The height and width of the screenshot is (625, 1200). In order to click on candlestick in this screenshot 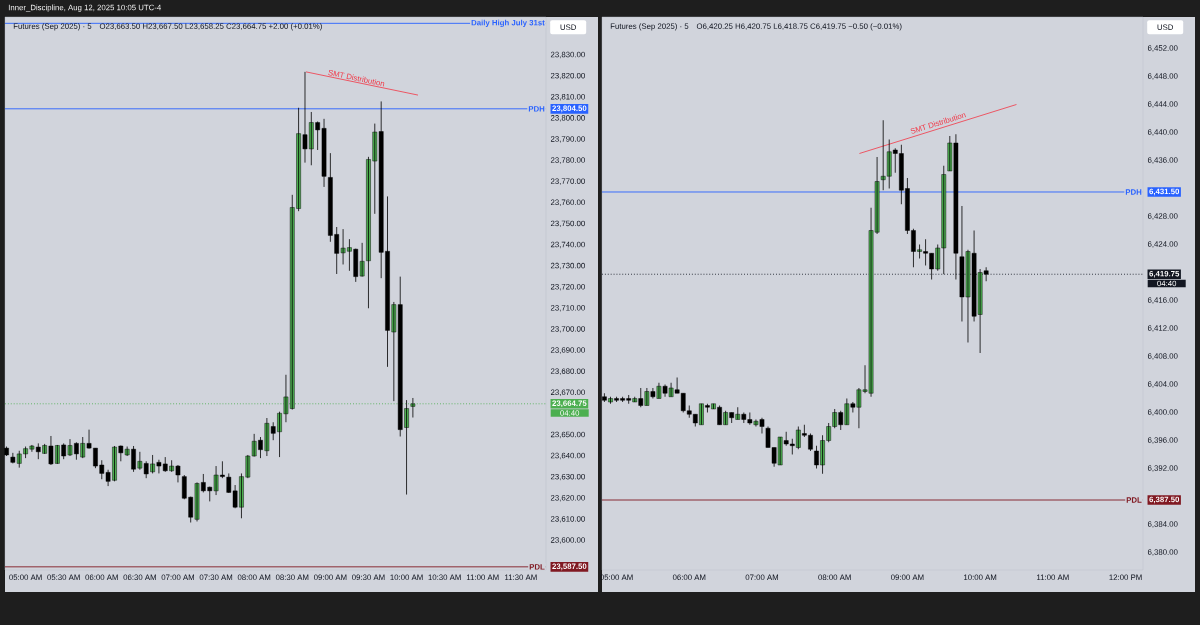, I will do `click(6, 451)`.